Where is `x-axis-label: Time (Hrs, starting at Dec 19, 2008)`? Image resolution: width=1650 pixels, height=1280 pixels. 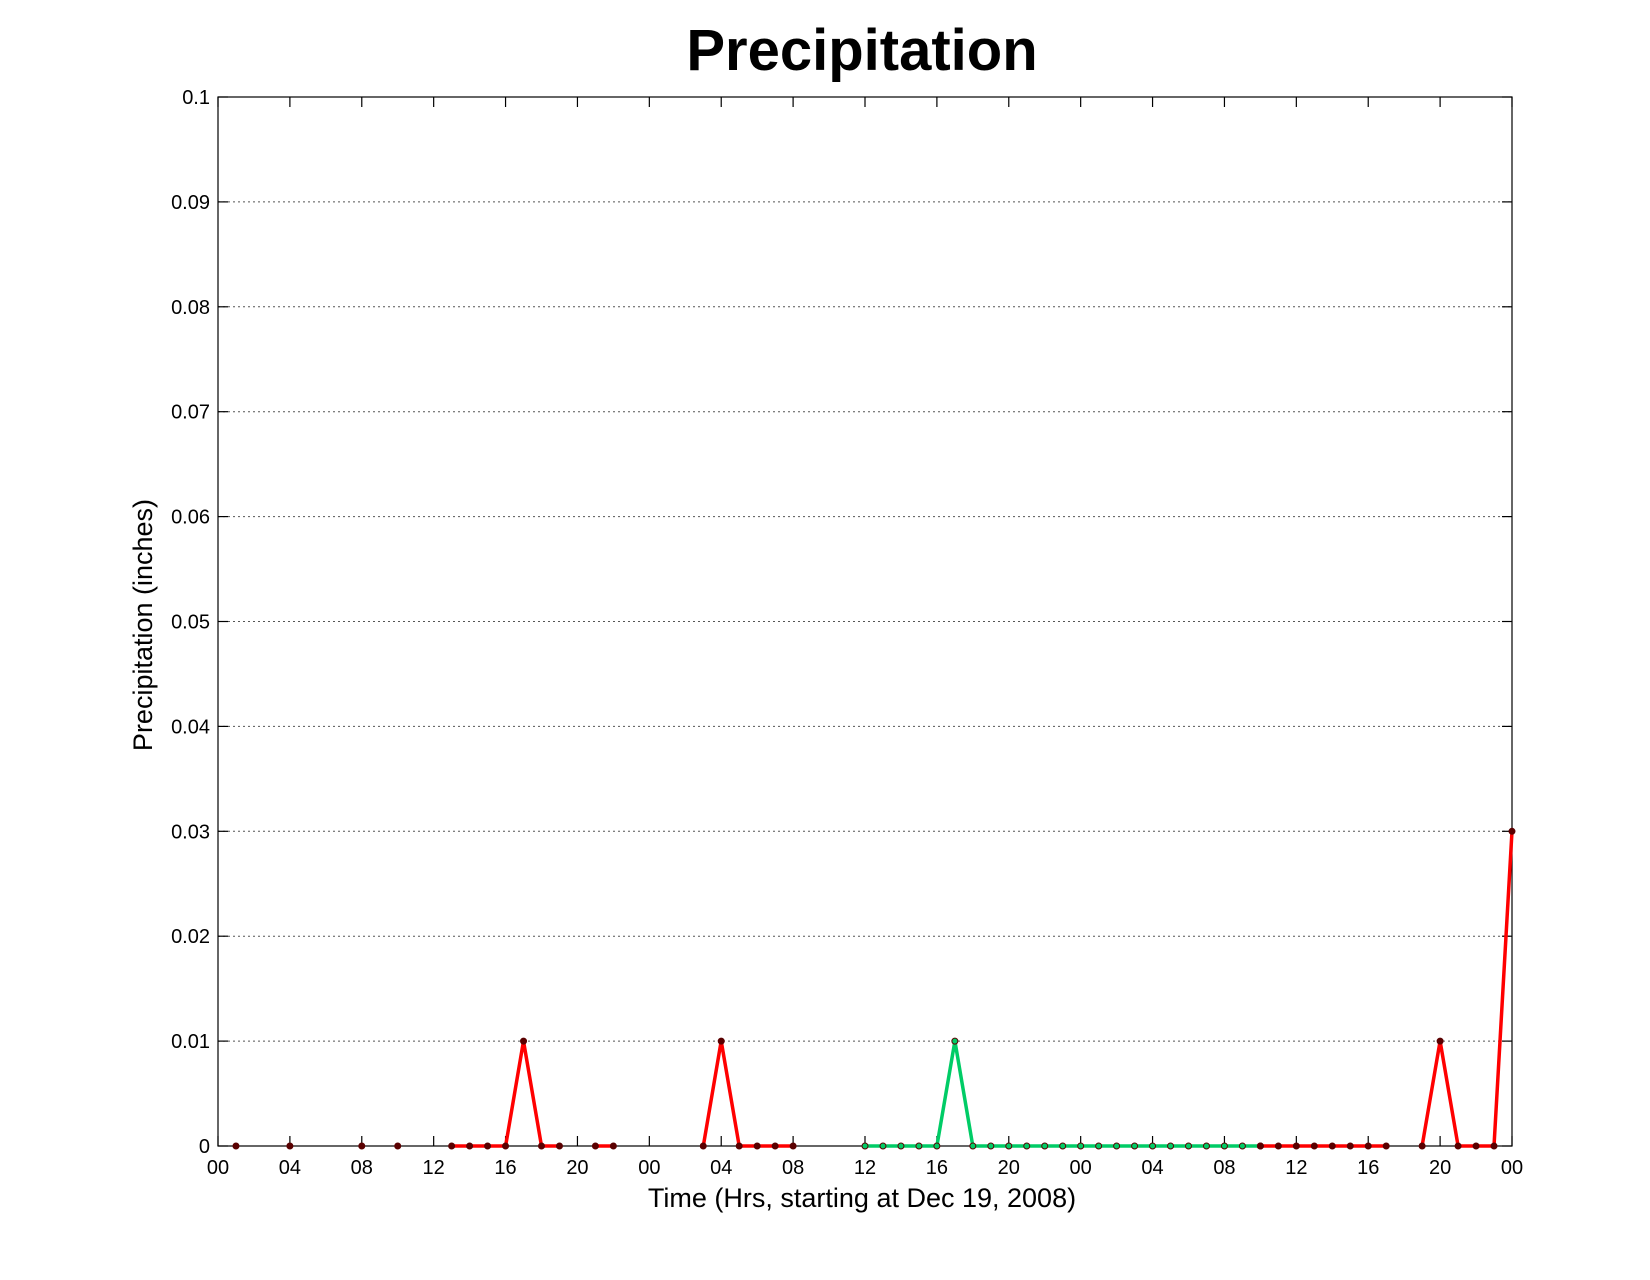
x-axis-label: Time (Hrs, starting at Dec 19, 2008) is located at coordinates (862, 1198).